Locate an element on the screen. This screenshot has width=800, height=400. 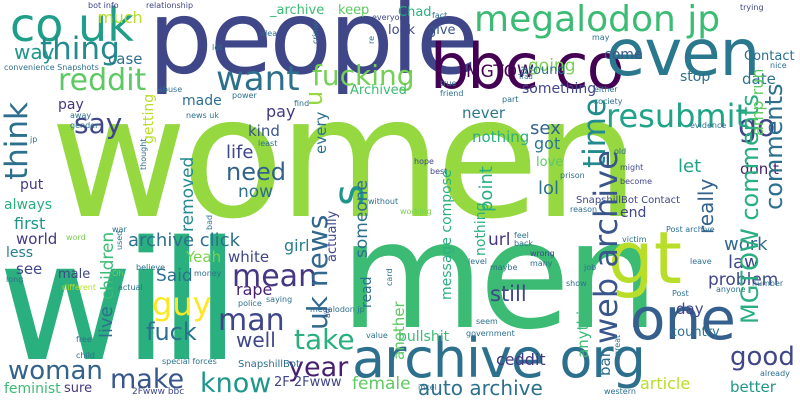
word-case: case is located at coordinates (125, 59).